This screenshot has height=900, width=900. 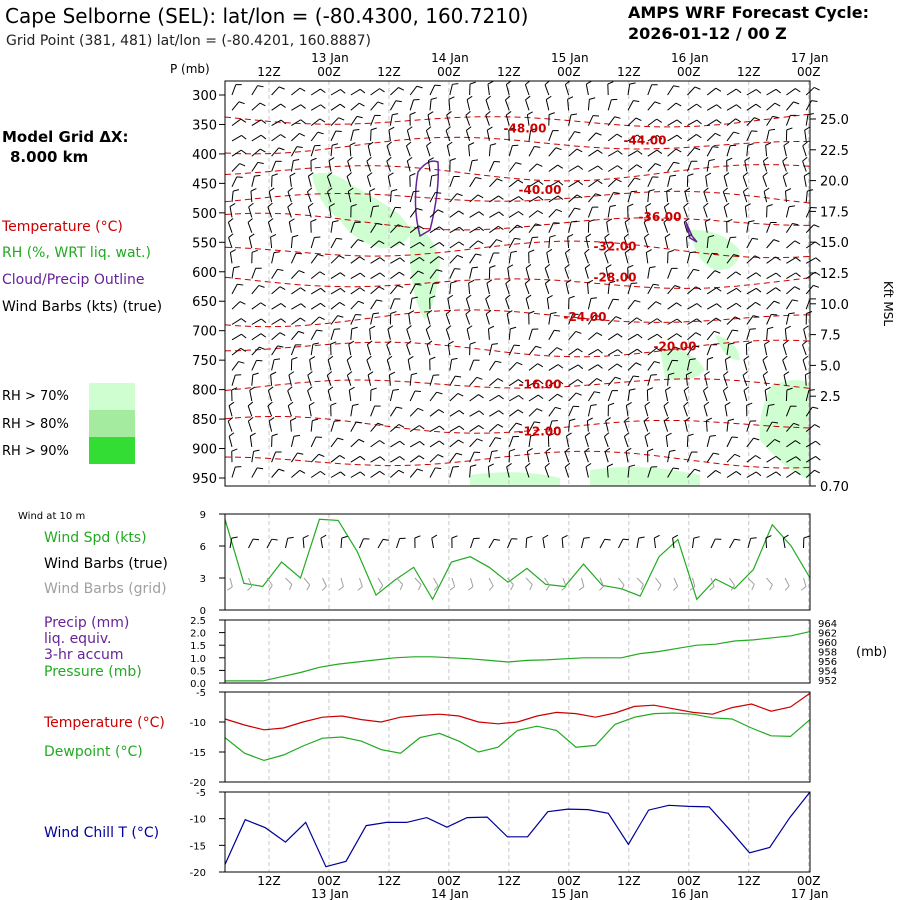 I want to click on grid-wind-barb-flag, so click(x=401, y=587).